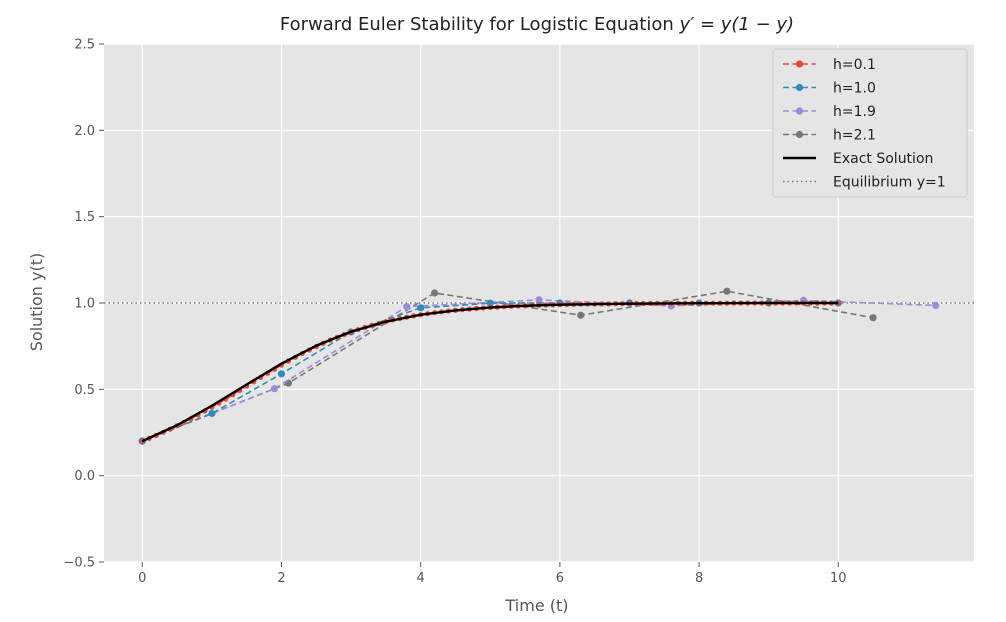  What do you see at coordinates (829, 65) in the screenshot?
I see `legend-entry: h=0.1` at bounding box center [829, 65].